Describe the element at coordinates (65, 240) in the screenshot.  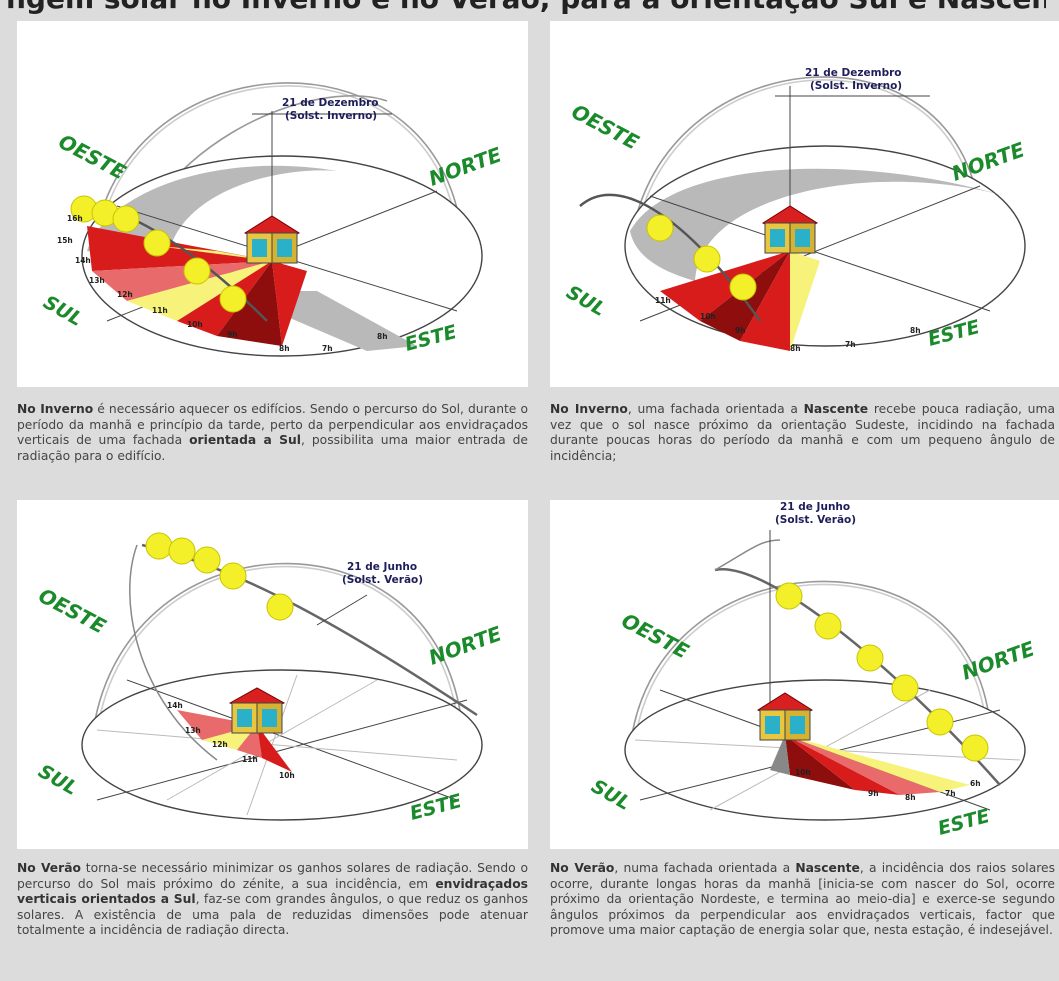
I see `svg-text: 15h` at that location.